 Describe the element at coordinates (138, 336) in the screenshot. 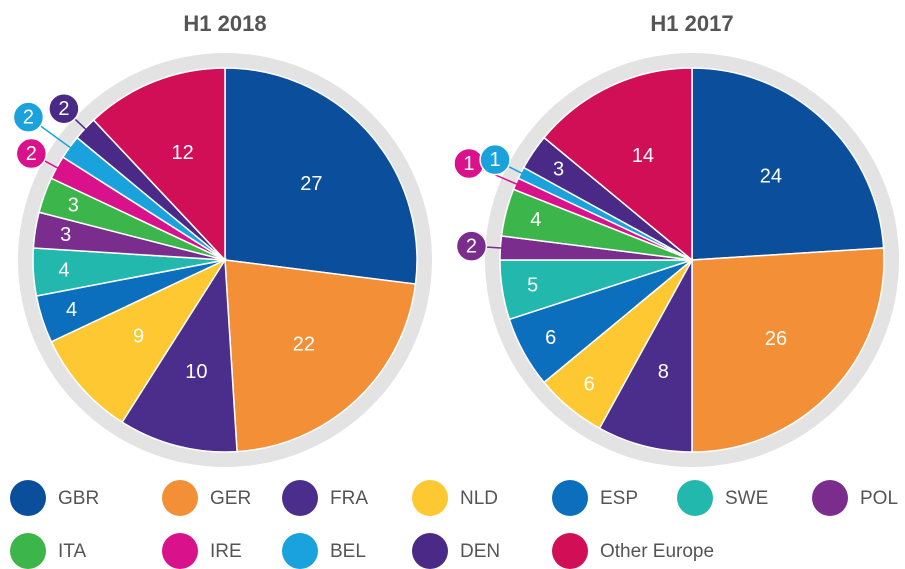

I see `data-label: 9` at that location.